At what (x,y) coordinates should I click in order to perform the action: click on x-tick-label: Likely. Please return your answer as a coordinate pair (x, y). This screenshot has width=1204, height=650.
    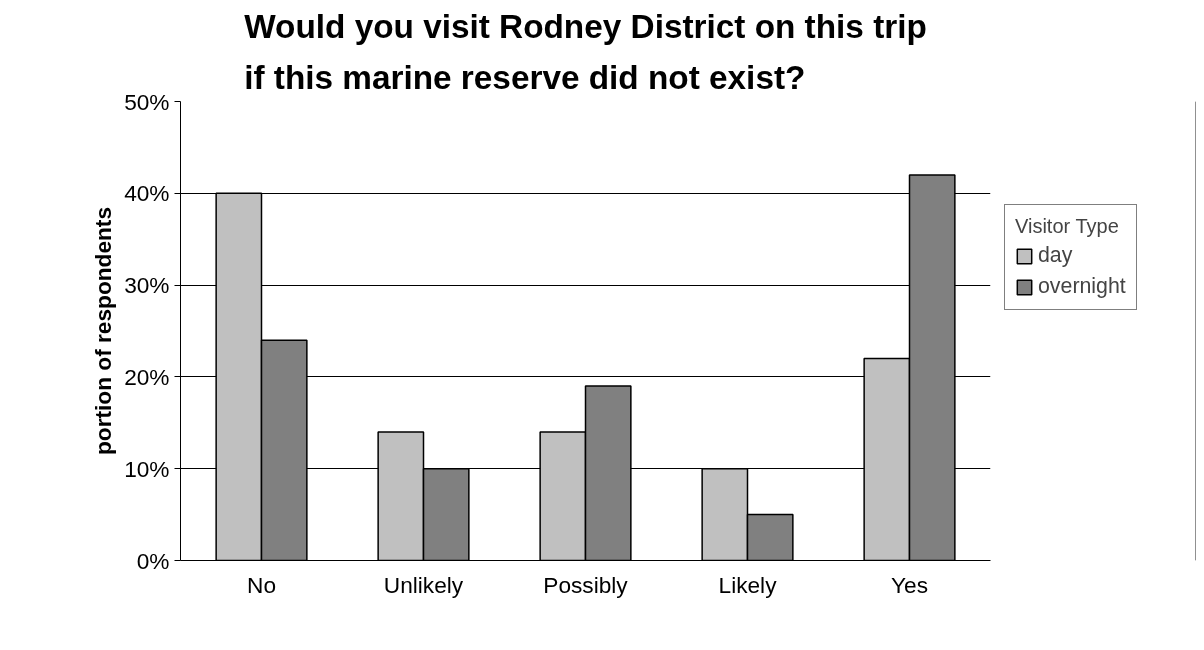
    Looking at the image, I should click on (748, 584).